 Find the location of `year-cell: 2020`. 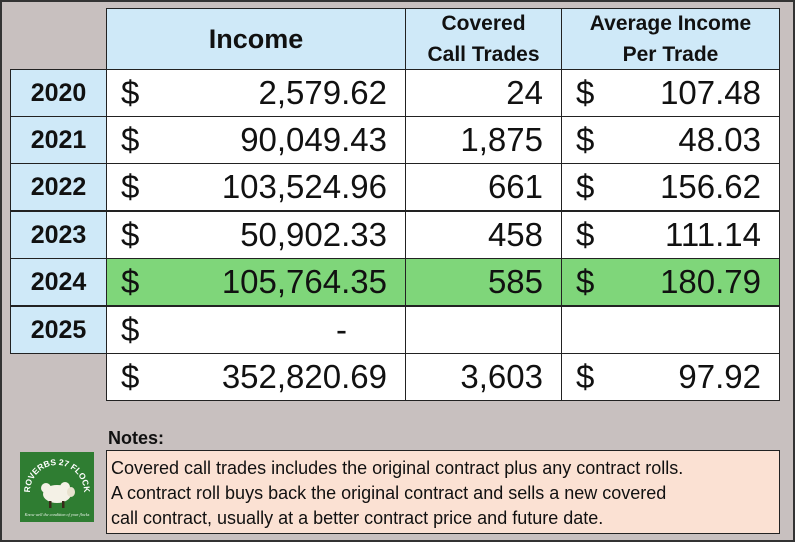

year-cell: 2020 is located at coordinates (58, 93).